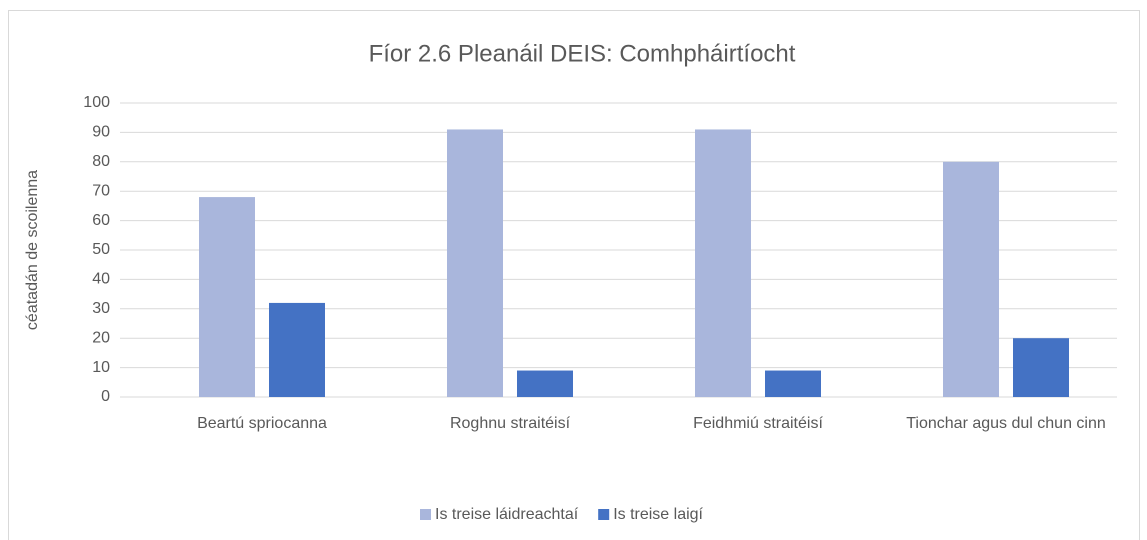 This screenshot has height=540, width=1147. I want to click on legend-label: Is treise láidreachtaí, so click(507, 514).